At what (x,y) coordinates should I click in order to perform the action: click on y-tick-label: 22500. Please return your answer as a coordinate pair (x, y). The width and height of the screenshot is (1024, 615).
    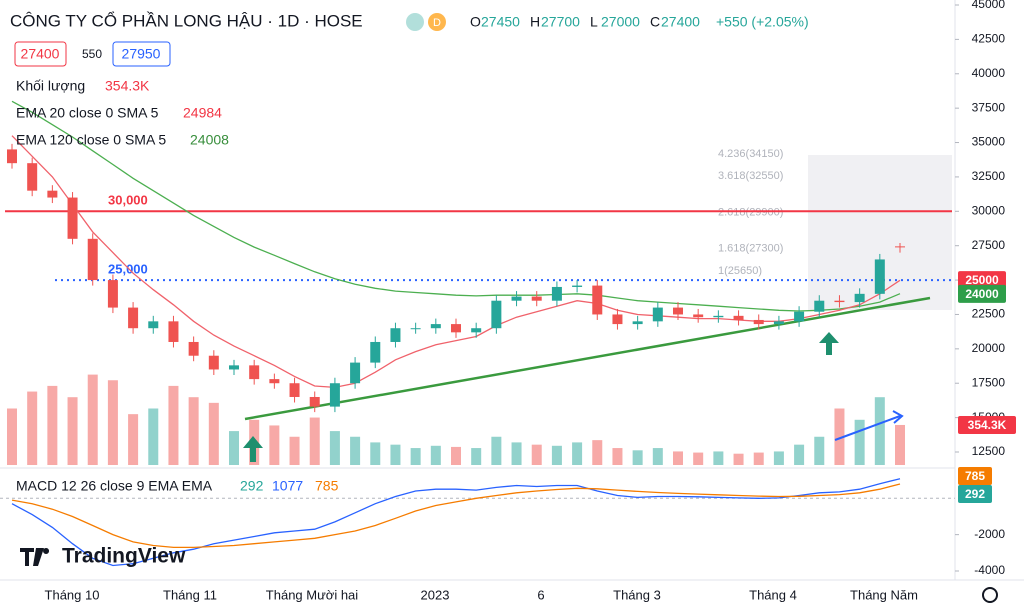
    Looking at the image, I should click on (989, 314).